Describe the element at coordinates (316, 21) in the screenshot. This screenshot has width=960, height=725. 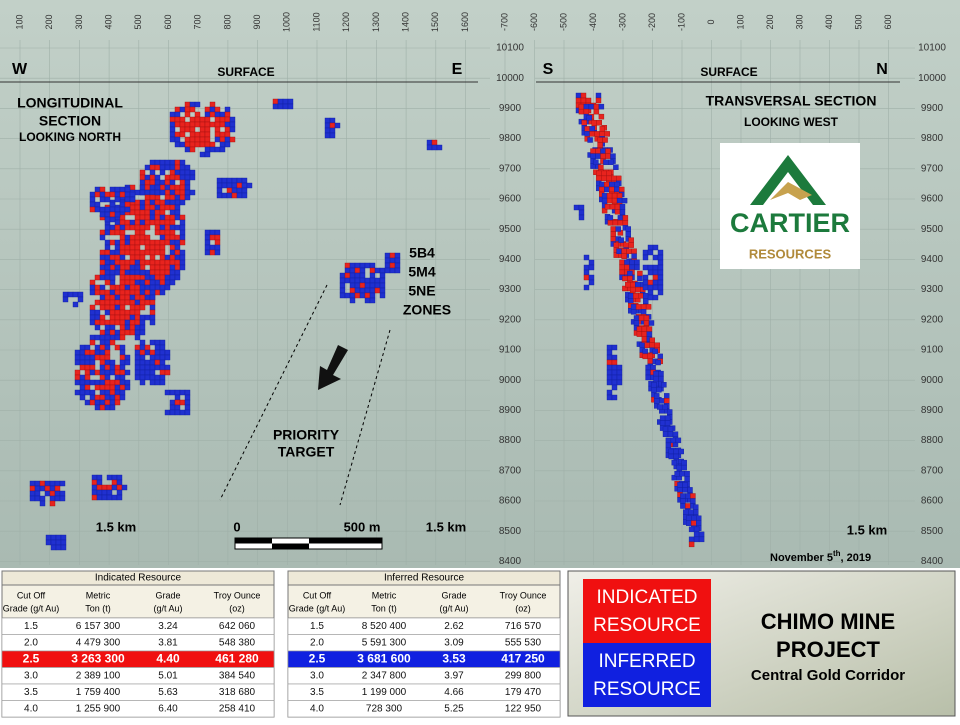
I see `easting-tick: 1100` at that location.